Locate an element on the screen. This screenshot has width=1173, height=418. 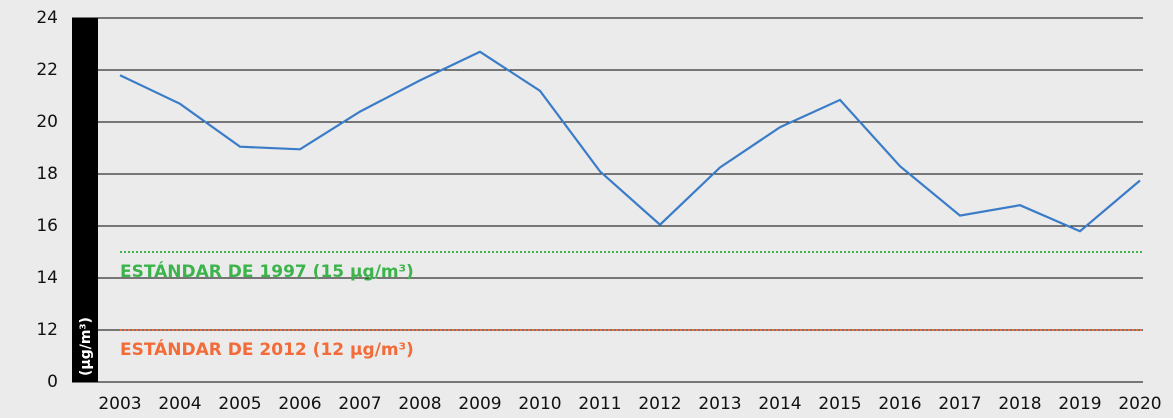
x-tick-label: 2015 is located at coordinates (839, 404).